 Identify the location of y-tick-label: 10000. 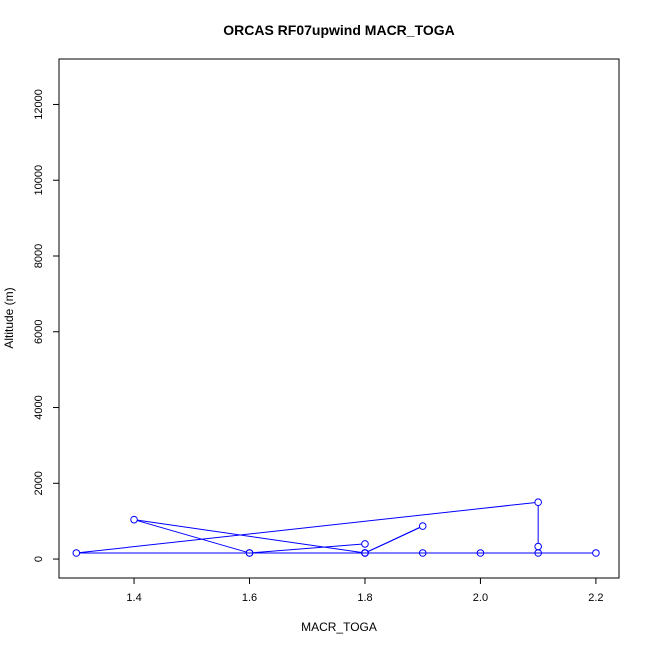
(39, 180).